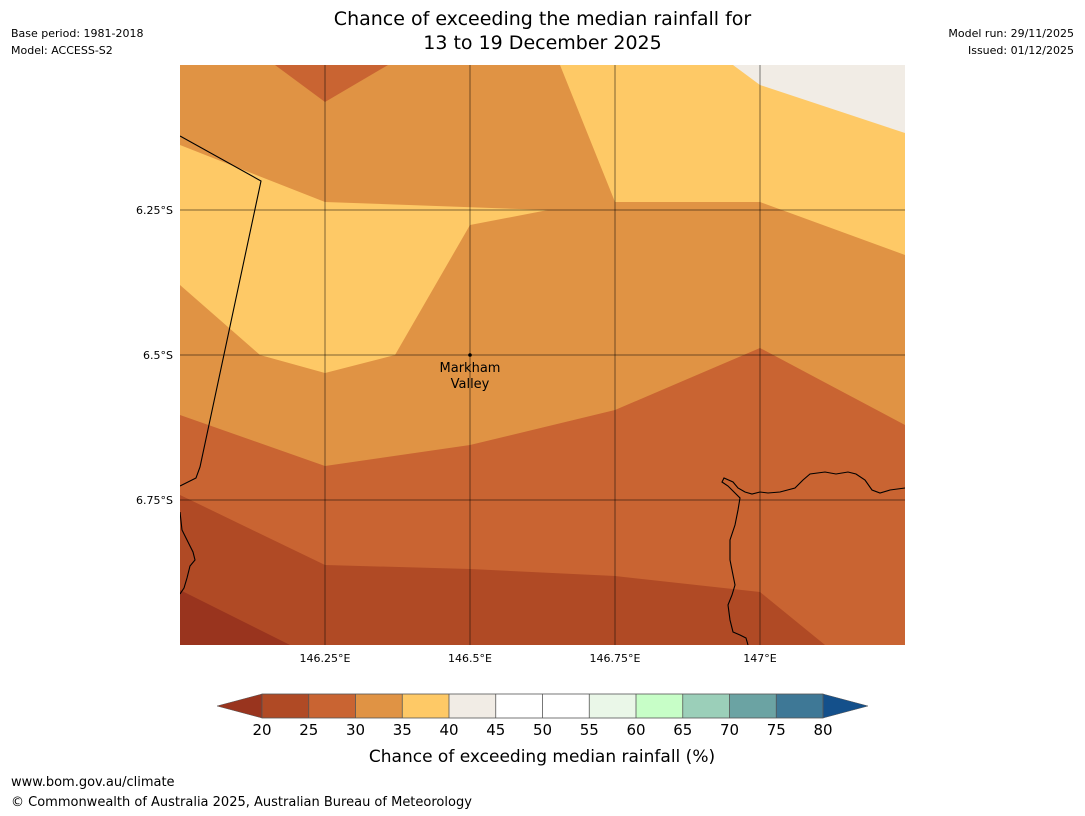 Image resolution: width=1085 pixels, height=816 pixels. What do you see at coordinates (325, 658) in the screenshot?
I see `lon-label-146.25: 146.25°E` at bounding box center [325, 658].